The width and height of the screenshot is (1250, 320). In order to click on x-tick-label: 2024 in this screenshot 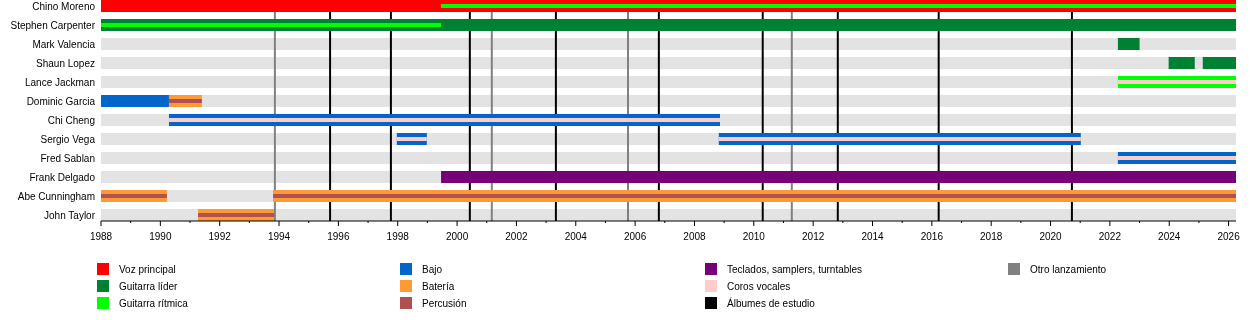, I will do `click(1169, 236)`.